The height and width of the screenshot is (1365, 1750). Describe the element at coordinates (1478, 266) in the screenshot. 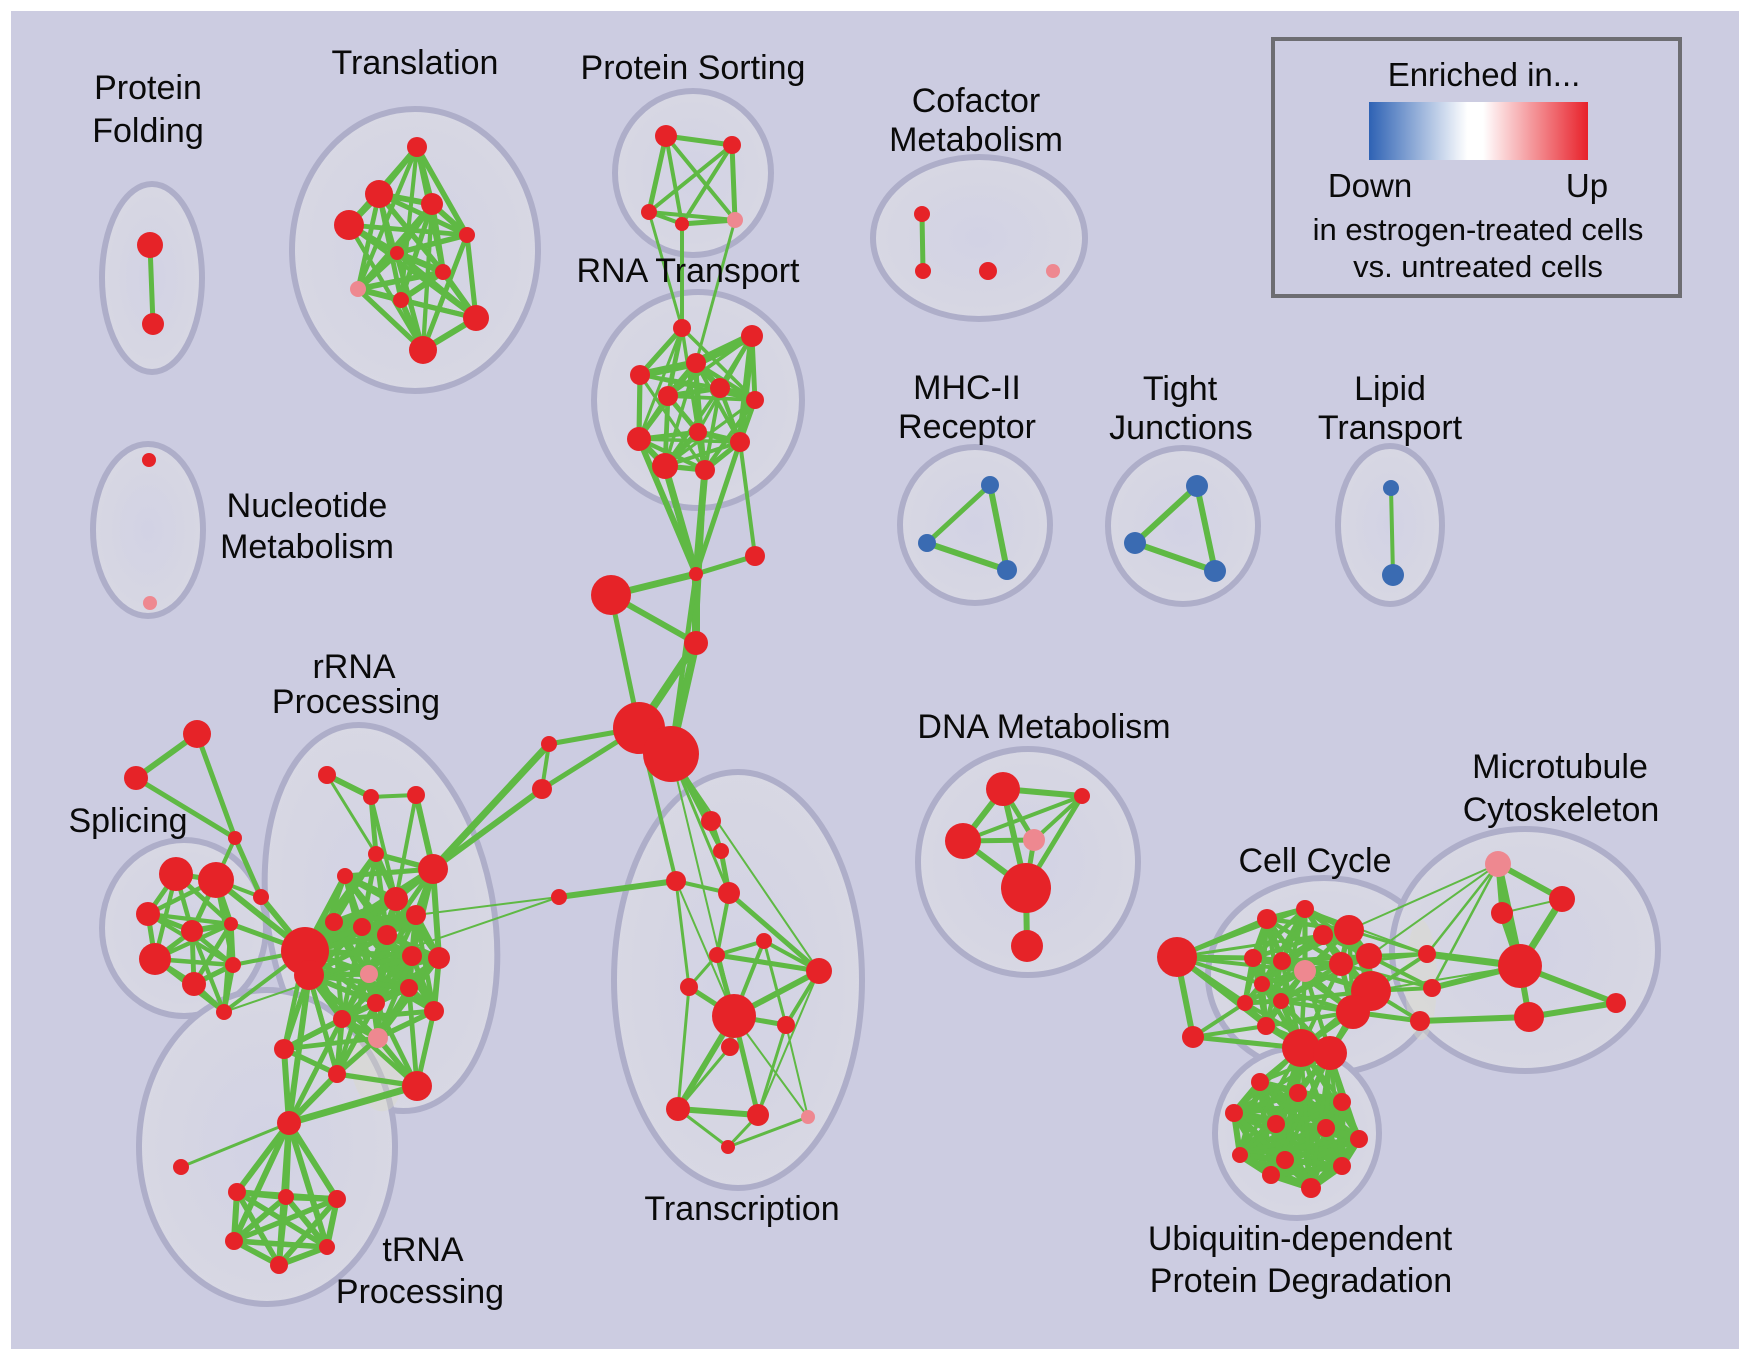

I see `svg-text: vs. untreated cells` at that location.